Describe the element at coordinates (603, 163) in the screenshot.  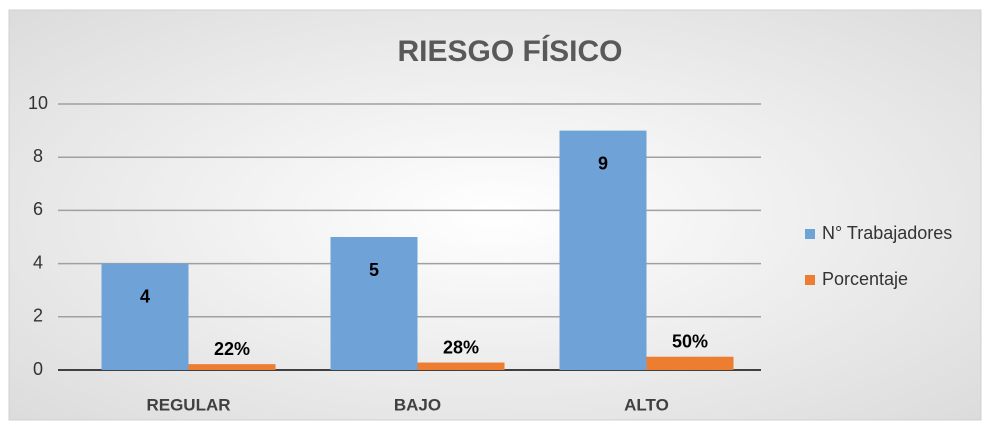
I see `data-label: 9` at that location.